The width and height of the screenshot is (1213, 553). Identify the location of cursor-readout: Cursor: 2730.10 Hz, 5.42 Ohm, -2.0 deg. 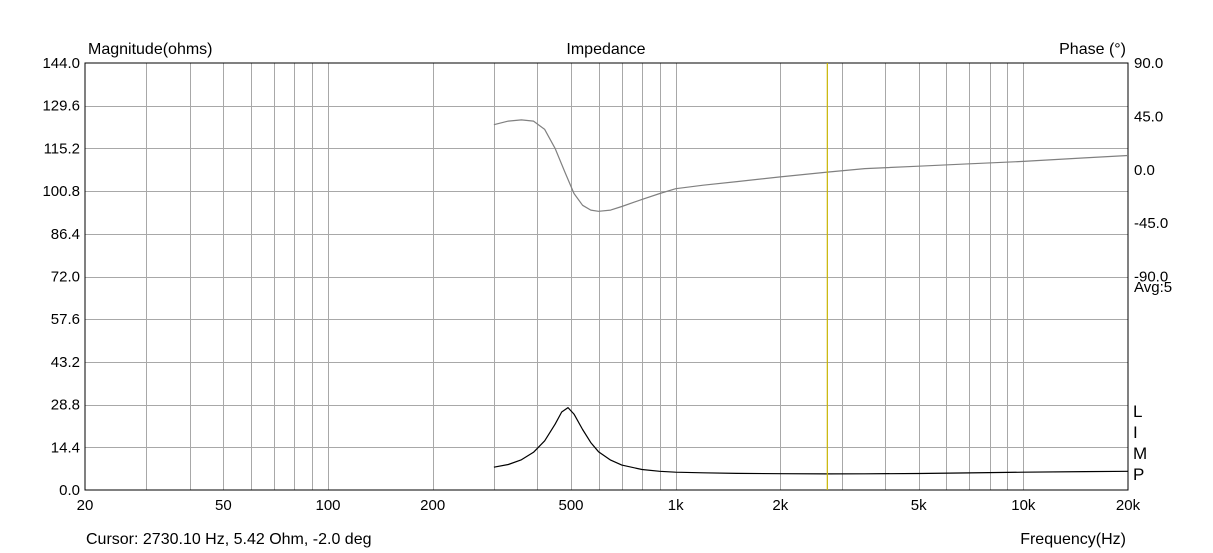
(228, 539).